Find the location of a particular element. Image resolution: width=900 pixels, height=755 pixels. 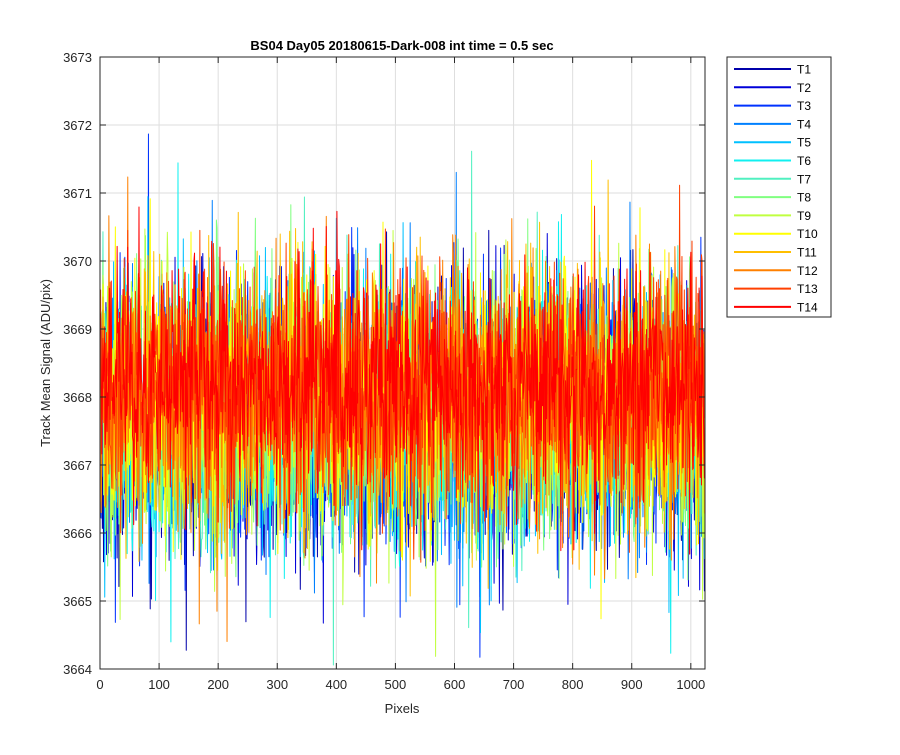

legend-label: T7 is located at coordinates (804, 179).